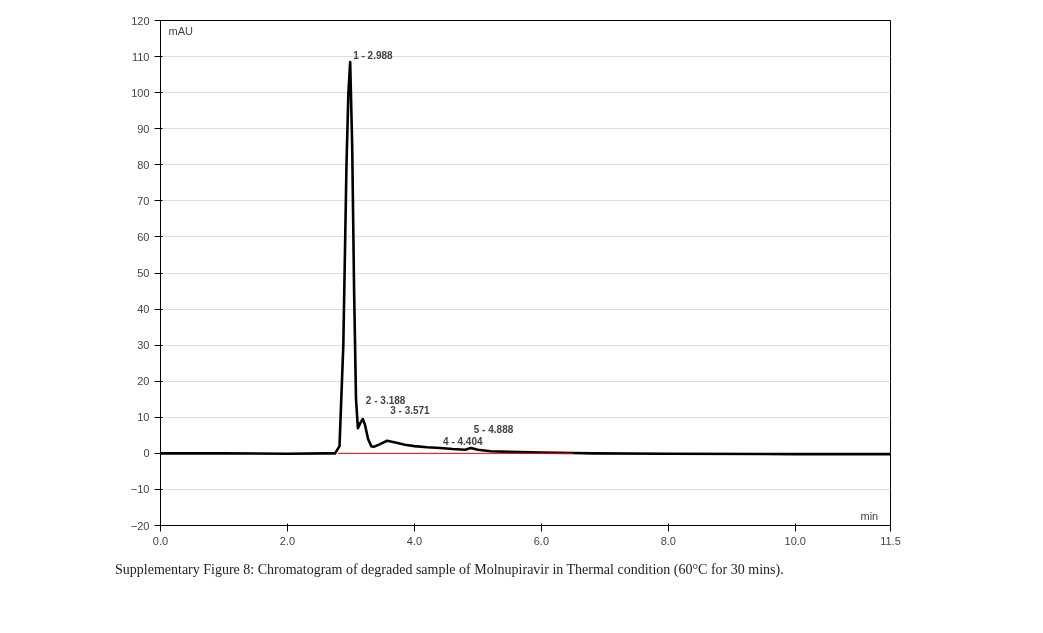 The image size is (1043, 633). I want to click on y-tick-label: 110, so click(140, 56).